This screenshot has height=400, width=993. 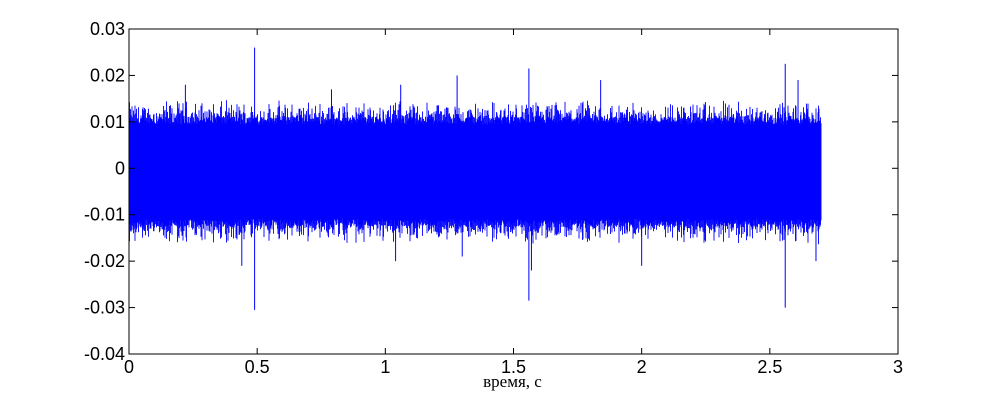 What do you see at coordinates (104, 354) in the screenshot?
I see `y-tick-label: -0.04` at bounding box center [104, 354].